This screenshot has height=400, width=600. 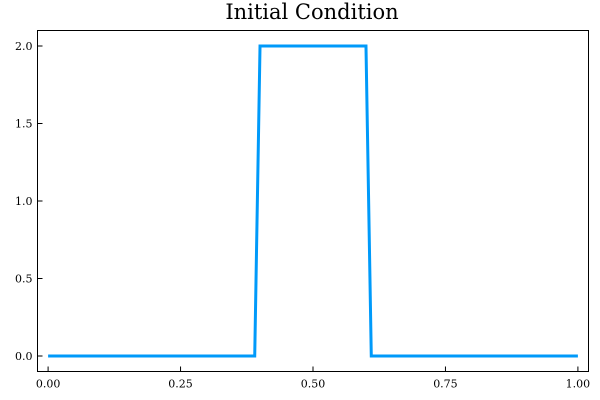 What do you see at coordinates (180, 384) in the screenshot?
I see `x-tick-label: 0.25` at bounding box center [180, 384].